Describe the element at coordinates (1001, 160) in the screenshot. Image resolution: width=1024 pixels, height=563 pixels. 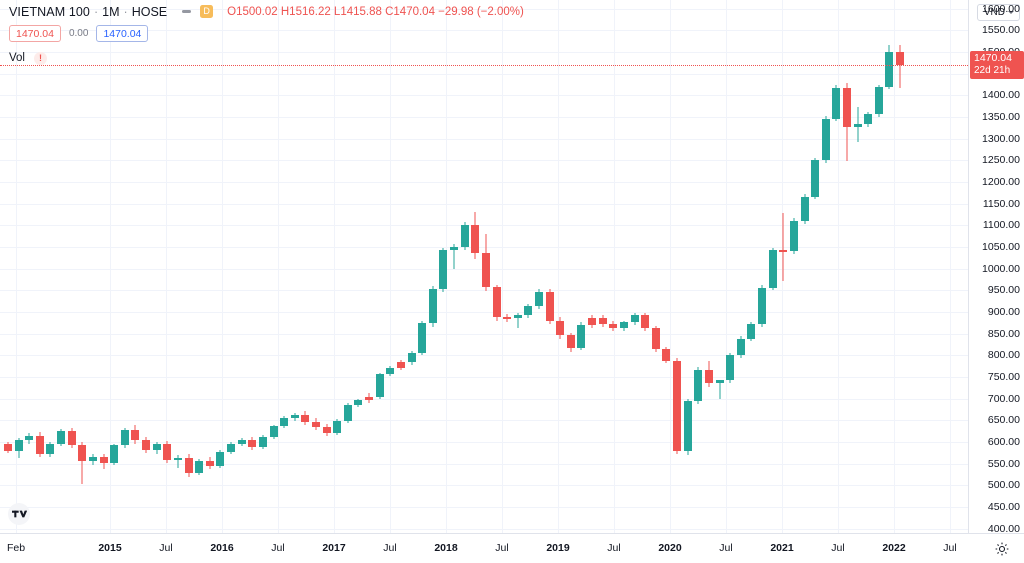
I see `price-tick: 1250.00` at that location.